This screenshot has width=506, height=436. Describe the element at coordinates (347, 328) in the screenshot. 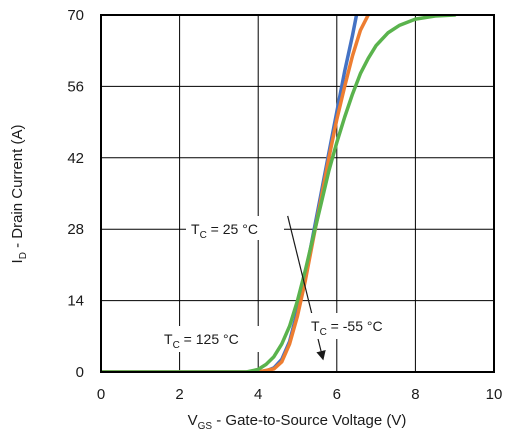

I see `annotation-tc-minus55-label: TC = -55 °C` at that location.